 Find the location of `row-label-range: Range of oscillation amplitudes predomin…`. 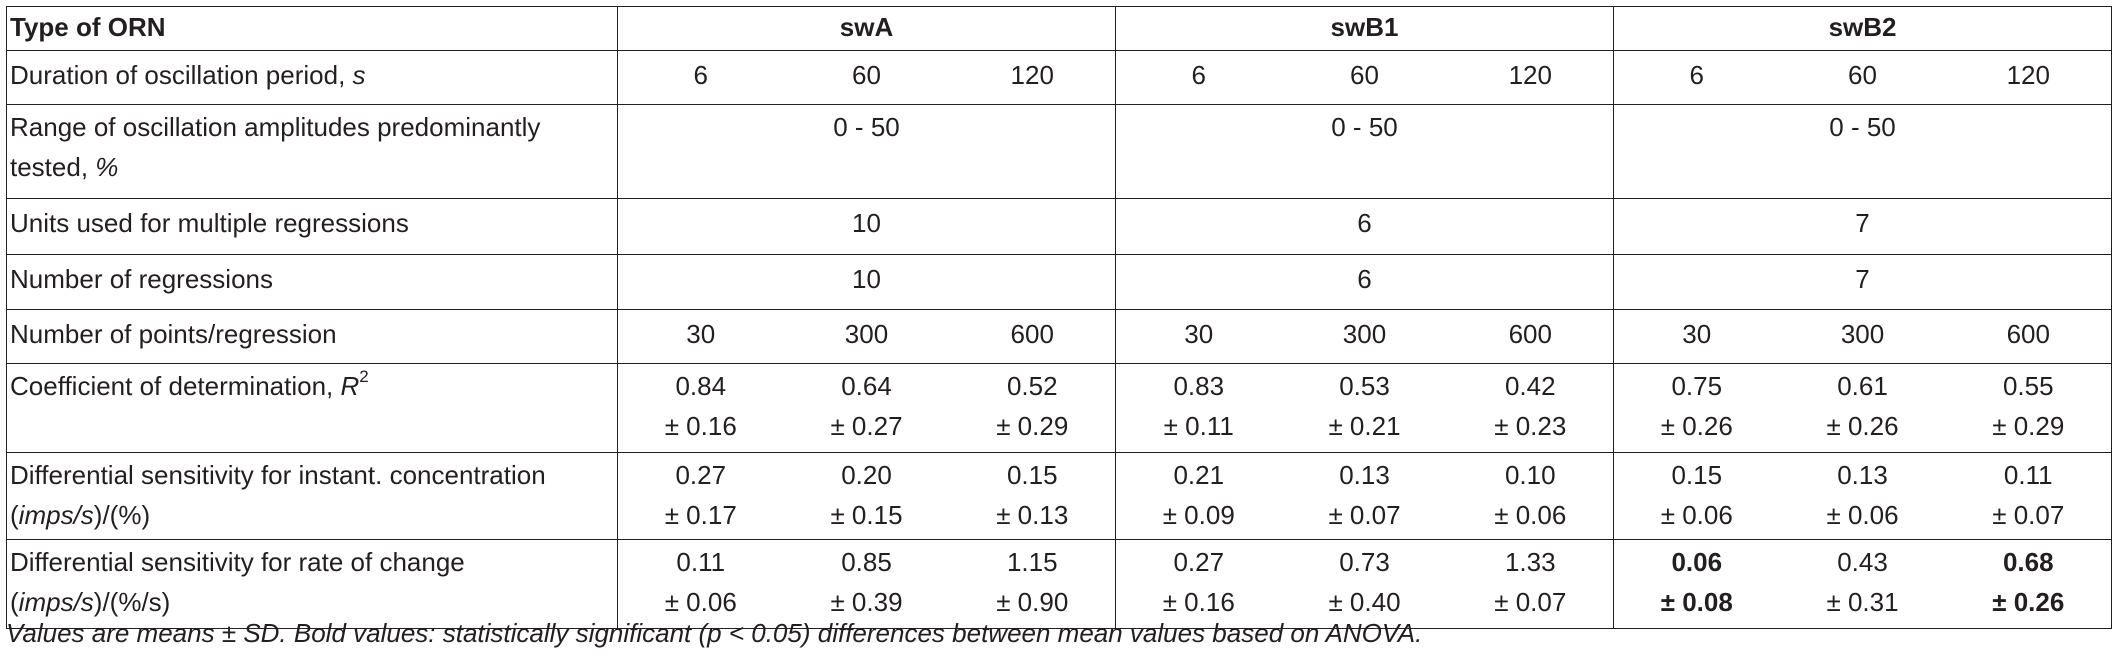

row-label-range: Range of oscillation amplitudes predomin… is located at coordinates (312, 151).